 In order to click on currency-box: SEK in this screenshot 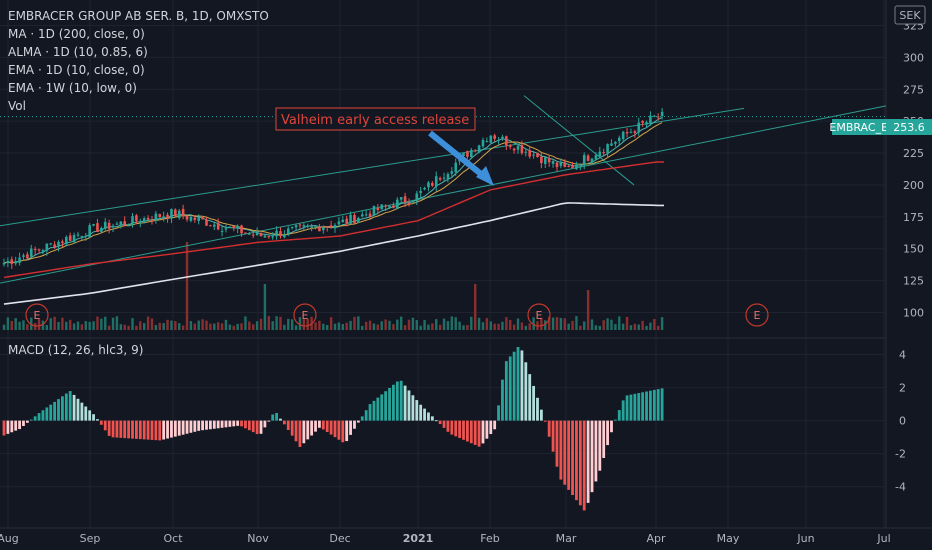, I will do `click(910, 15)`.